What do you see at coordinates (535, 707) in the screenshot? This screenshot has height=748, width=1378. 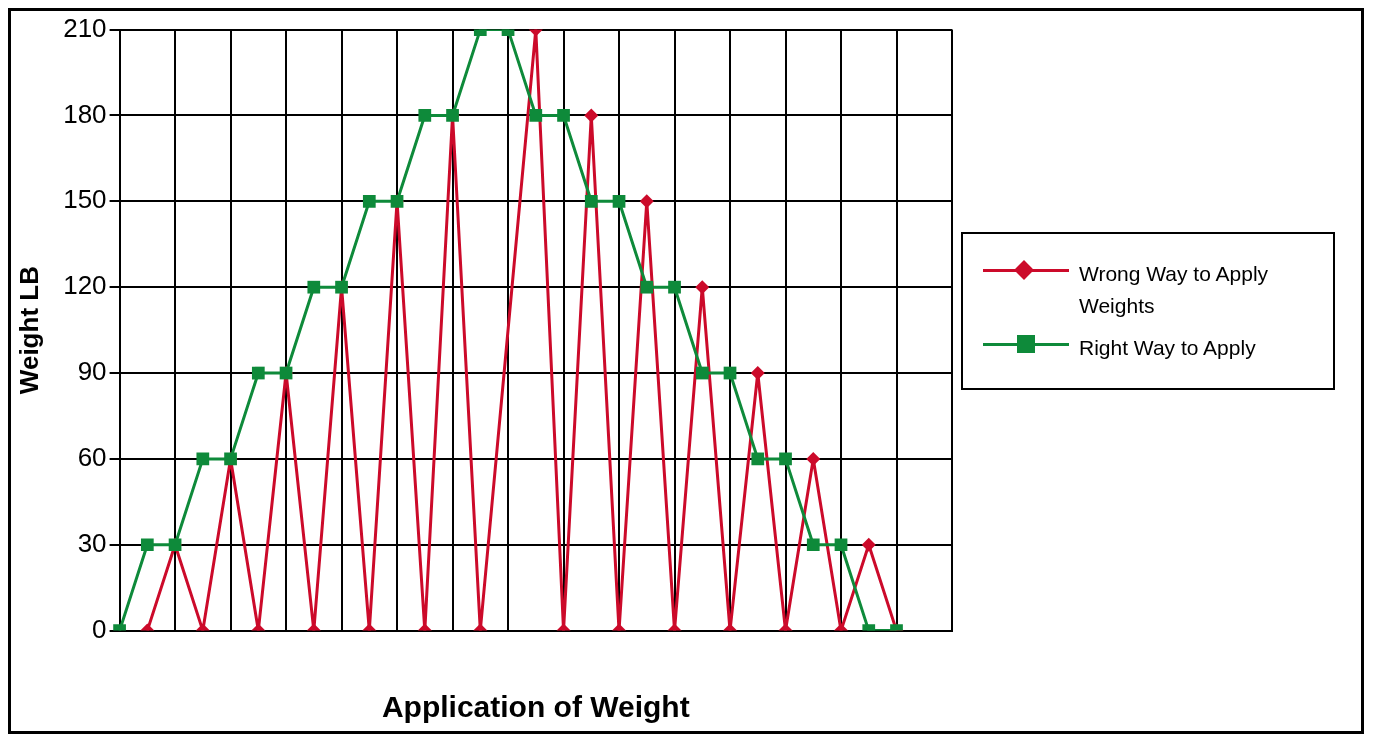 I see `x-axis-title: Application of Weight` at bounding box center [535, 707].